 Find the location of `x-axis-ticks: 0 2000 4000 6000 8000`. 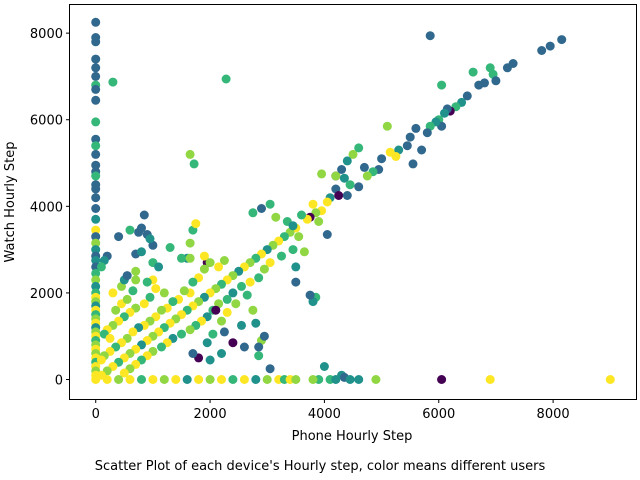

x-axis-ticks: 0 2000 4000 6000 8000 is located at coordinates (331, 410).